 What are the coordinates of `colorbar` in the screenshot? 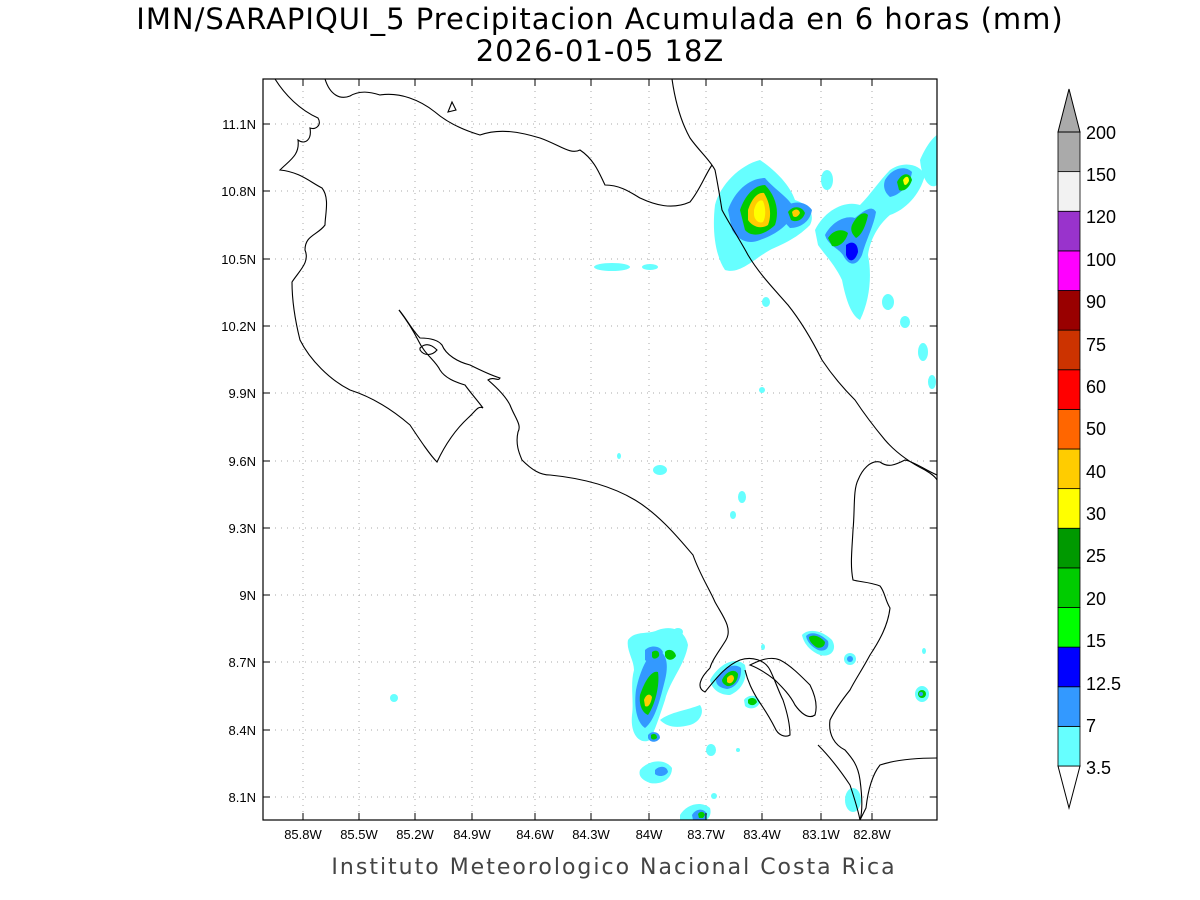 It's located at (1069, 449).